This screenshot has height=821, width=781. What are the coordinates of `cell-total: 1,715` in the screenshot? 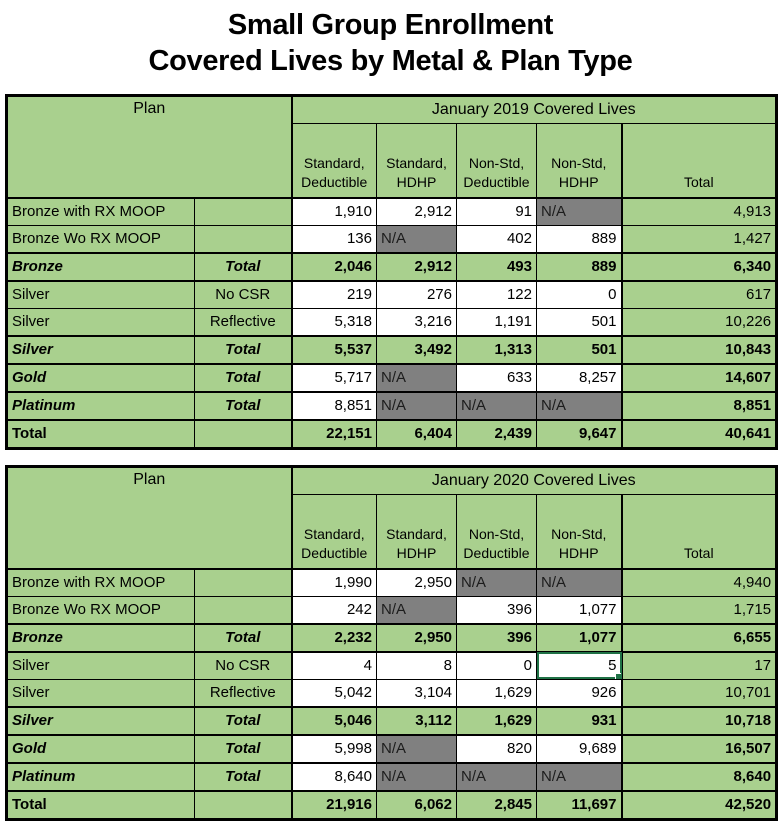 It's located at (699, 609).